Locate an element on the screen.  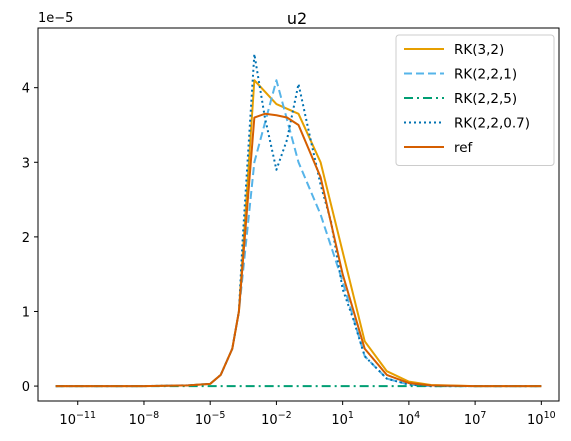
y-tick-label: 0 is located at coordinates (26, 387).